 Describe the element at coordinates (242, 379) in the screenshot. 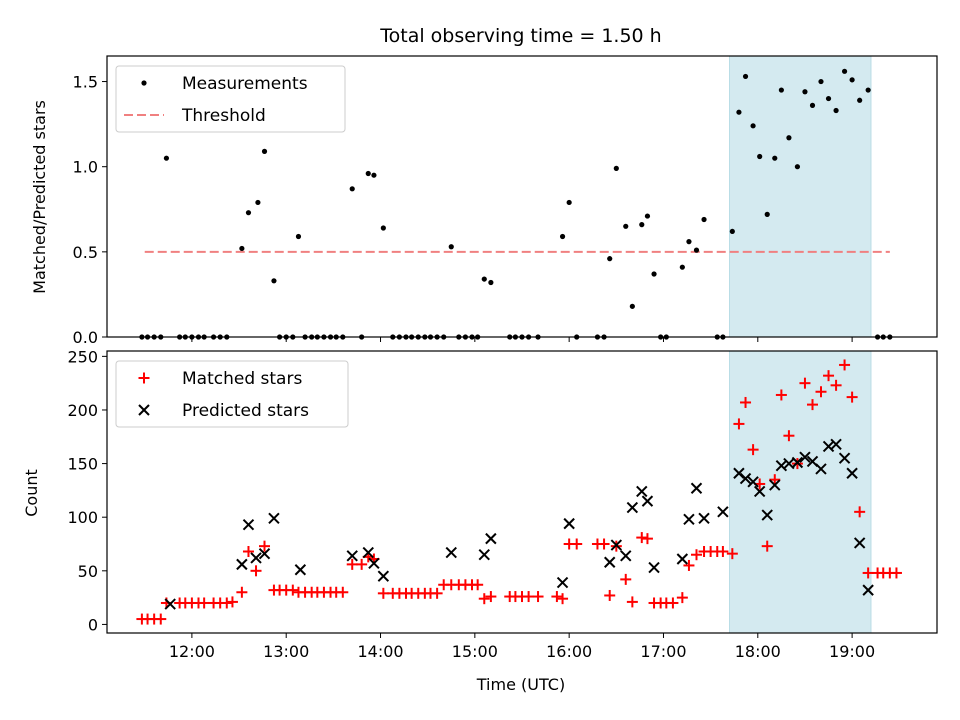

I see `legend-label: Matched stars` at that location.